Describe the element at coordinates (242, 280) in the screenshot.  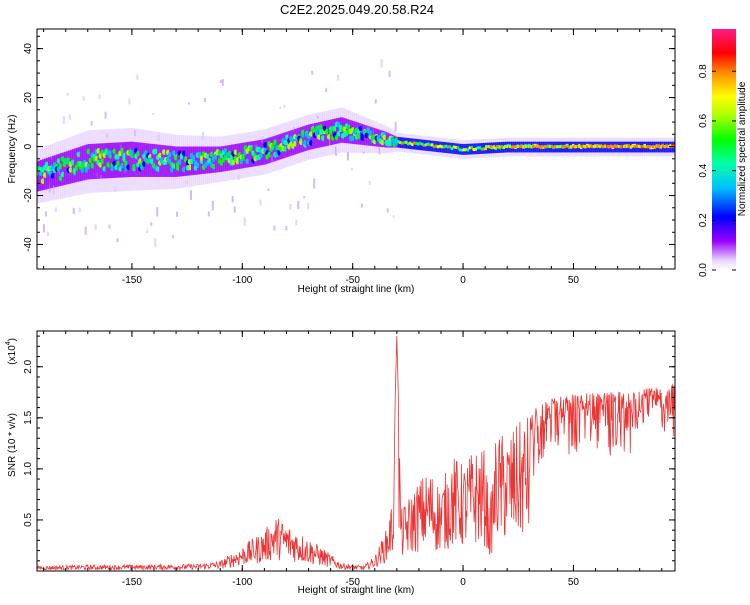
I see `spectrogram-xtick-label: -100` at that location.